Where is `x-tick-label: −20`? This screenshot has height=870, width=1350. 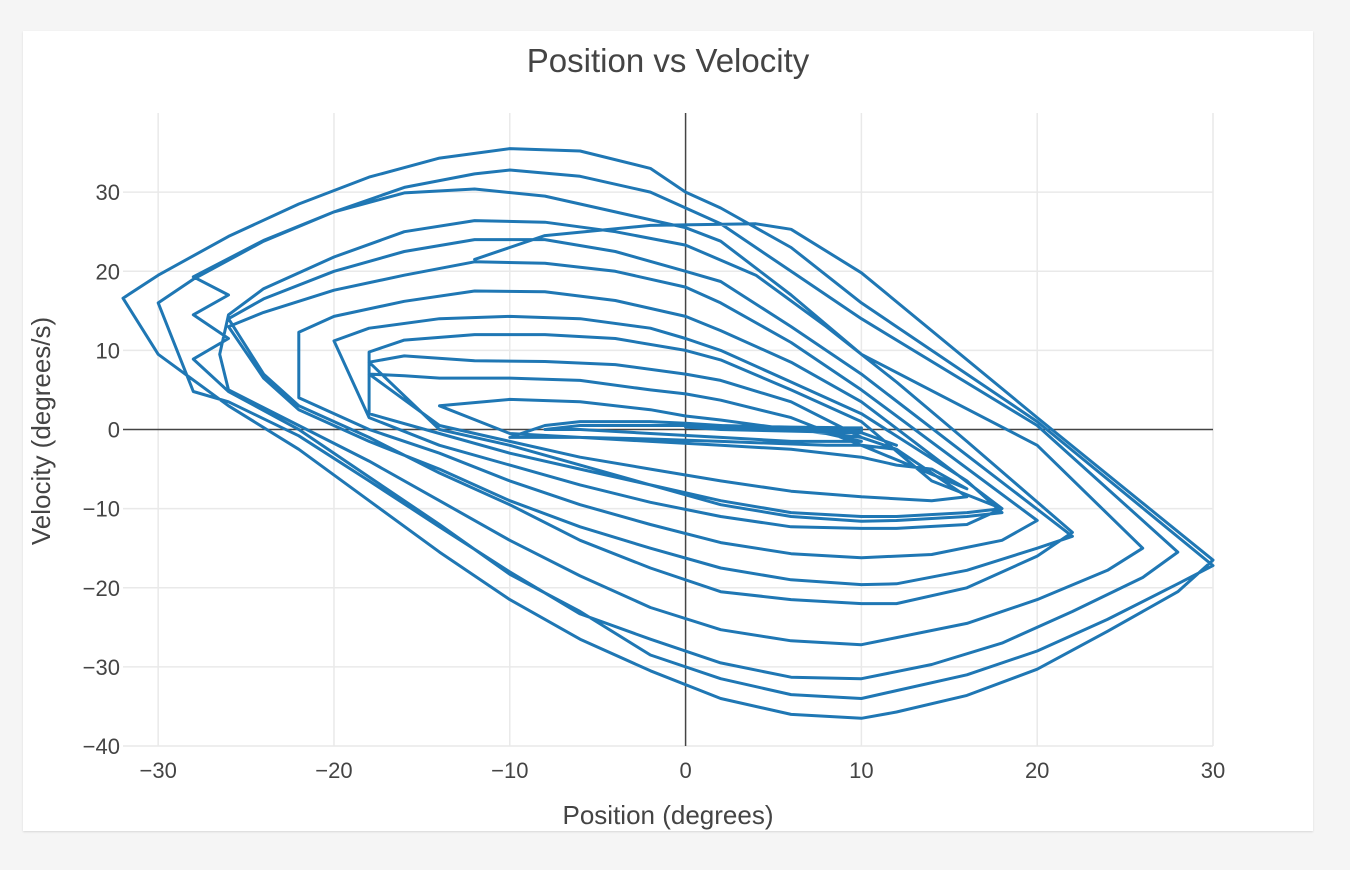 x-tick-label: −20 is located at coordinates (333, 770).